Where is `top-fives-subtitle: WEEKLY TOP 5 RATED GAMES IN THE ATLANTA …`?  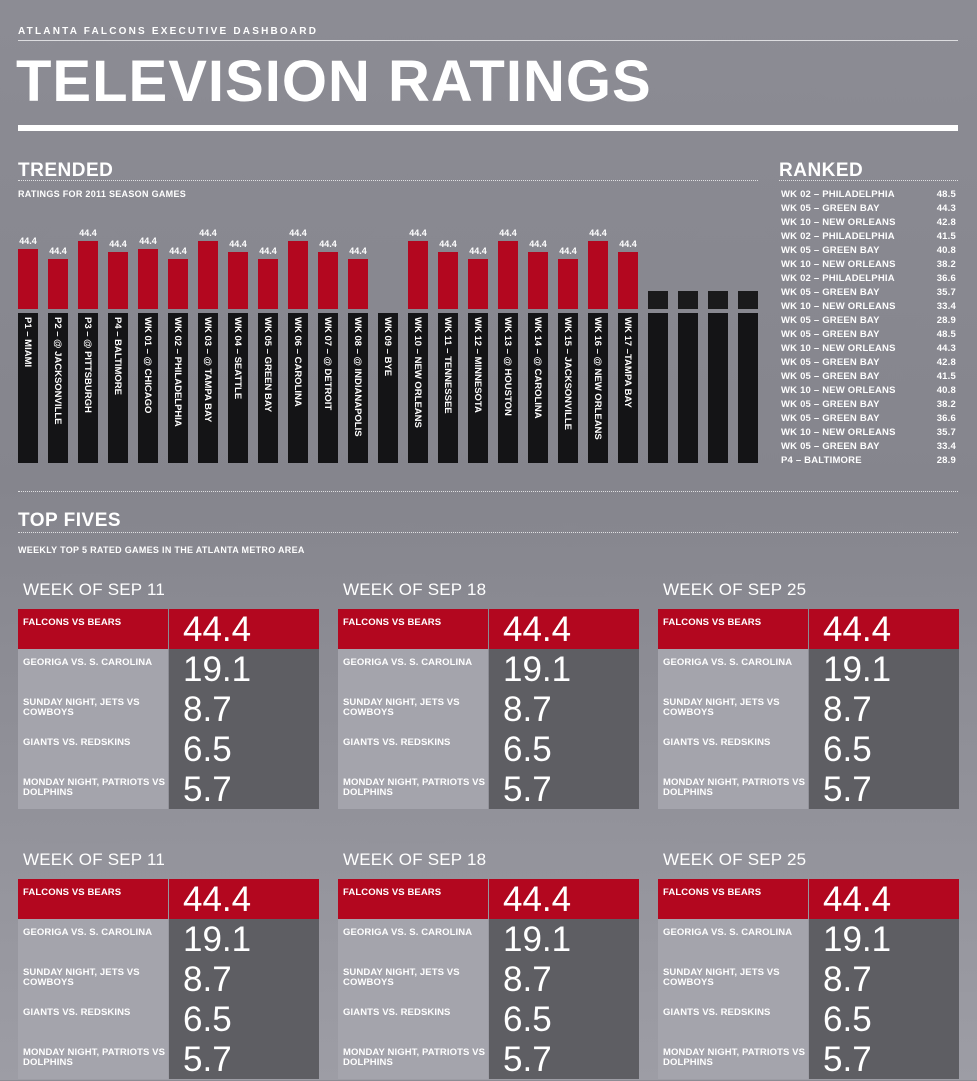
top-fives-subtitle: WEEKLY TOP 5 RATED GAMES IN THE ATLANTA … is located at coordinates (161, 550).